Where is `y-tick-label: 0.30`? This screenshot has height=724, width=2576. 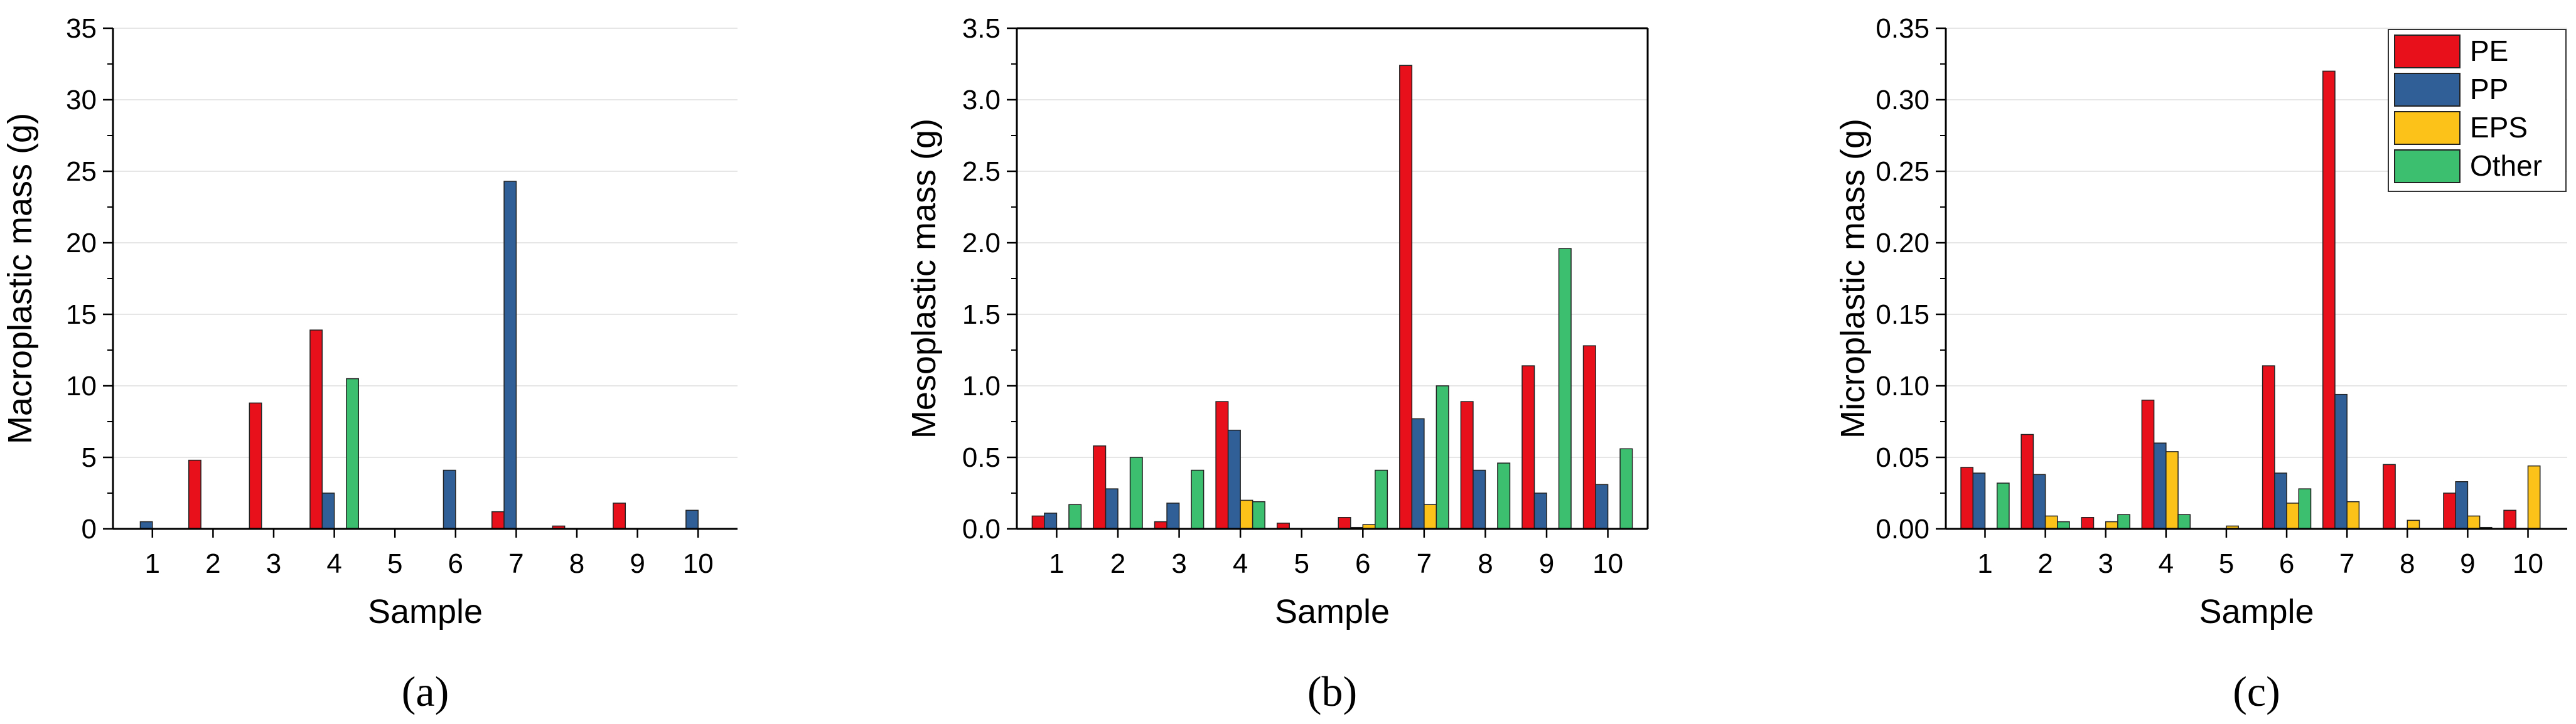 y-tick-label: 0.30 is located at coordinates (1902, 100).